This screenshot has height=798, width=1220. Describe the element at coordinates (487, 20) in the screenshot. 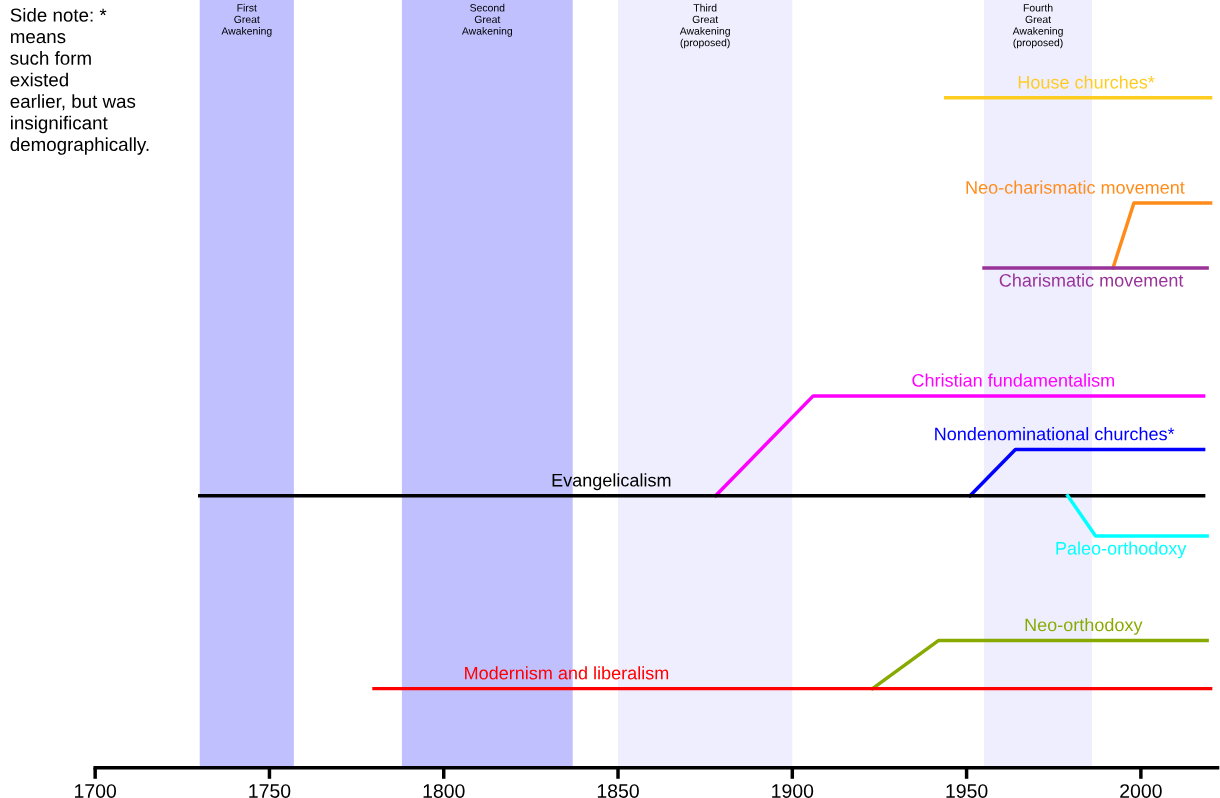

I see `band-label: Second Great Awakening` at that location.